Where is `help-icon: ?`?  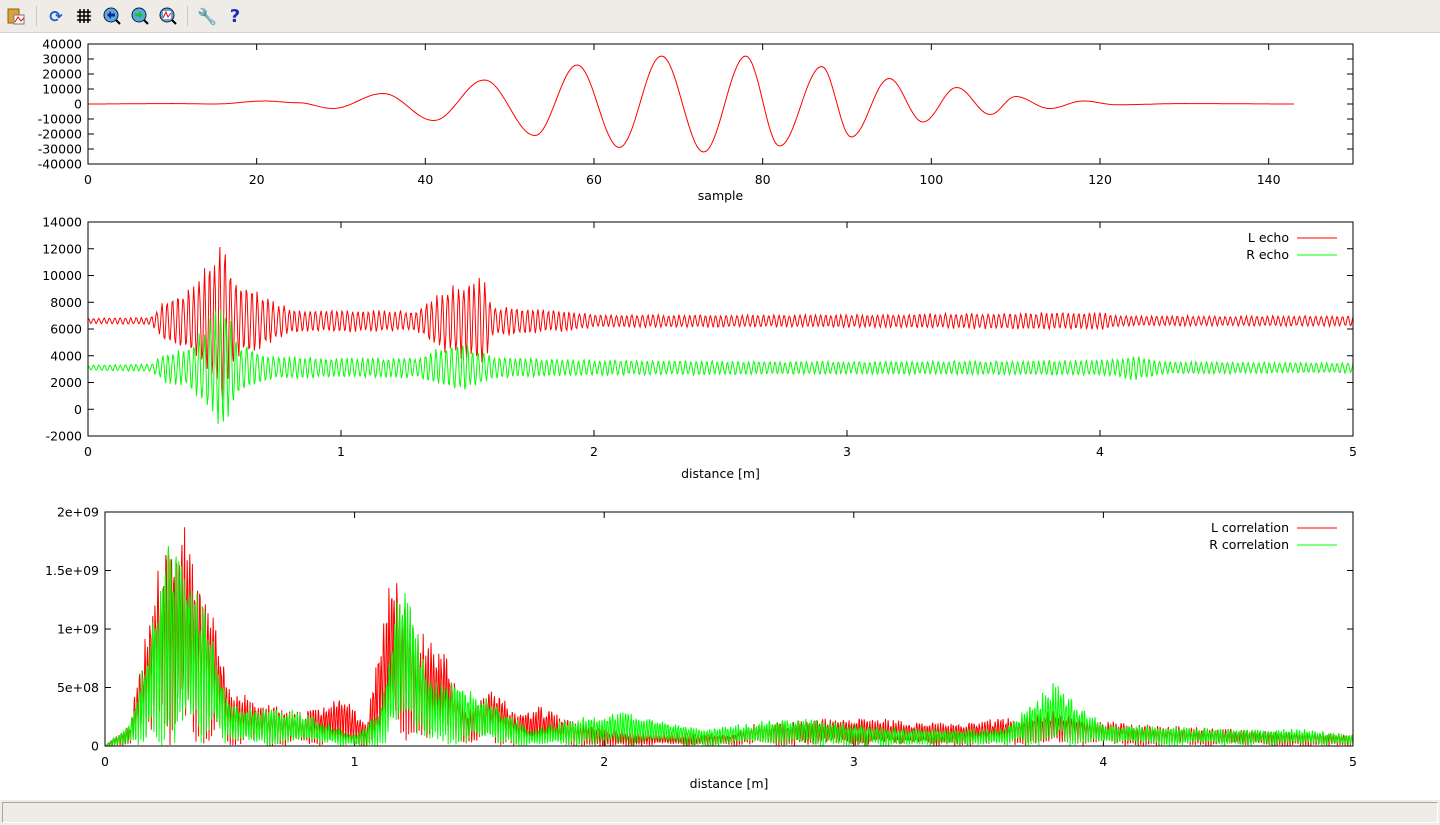
help-icon: ? is located at coordinates (235, 16).